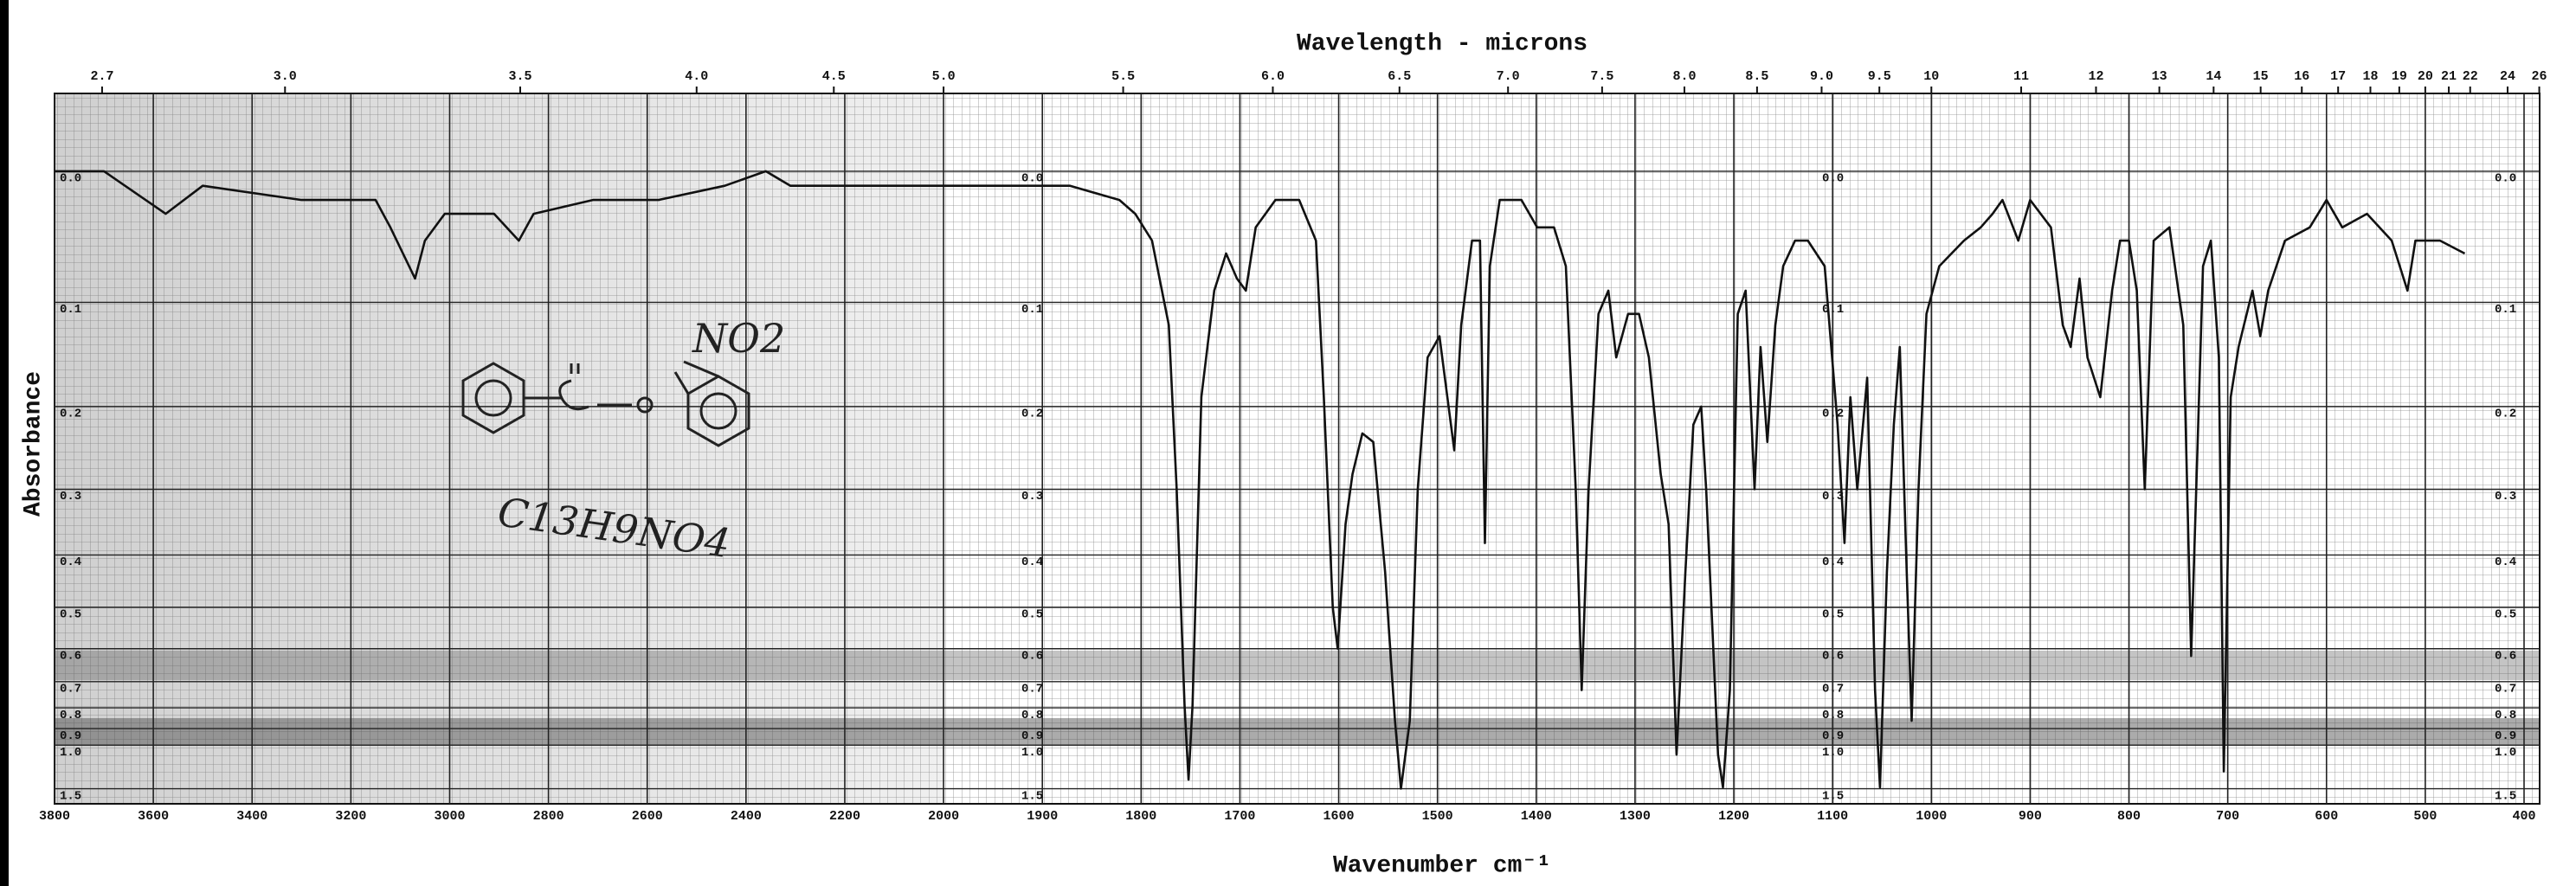 Image resolution: width=2576 pixels, height=886 pixels. Describe the element at coordinates (519, 76) in the screenshot. I see `x2-tick-label: 3.5` at that location.